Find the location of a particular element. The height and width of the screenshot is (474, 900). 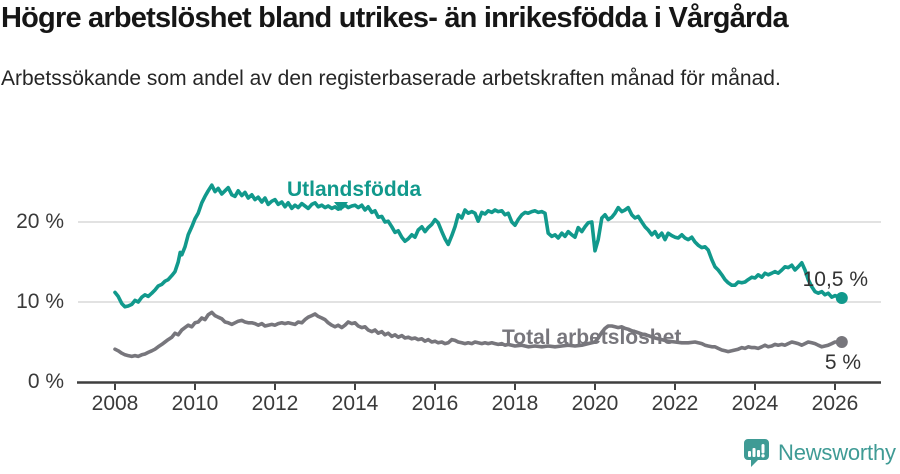

series-label-total-arbetsloshet: Total arbetslöshet is located at coordinates (592, 337).